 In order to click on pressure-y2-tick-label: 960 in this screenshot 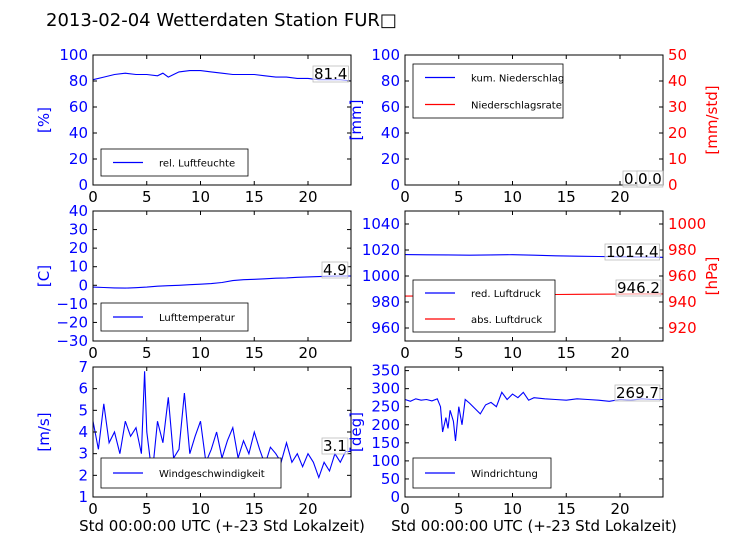, I will do `click(682, 276)`.